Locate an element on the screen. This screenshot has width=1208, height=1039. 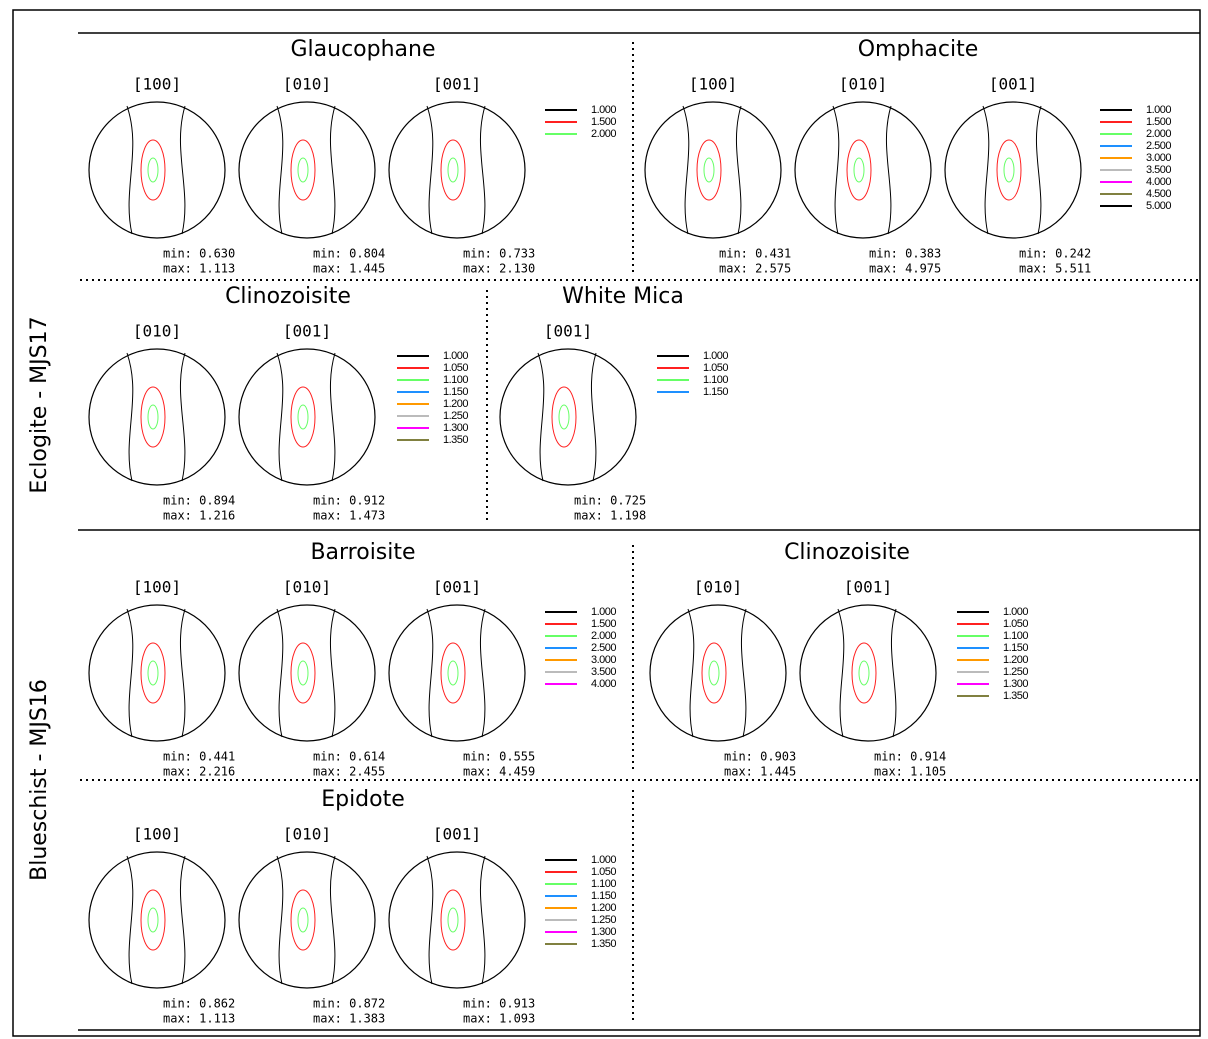
min-label: min: 0.894 is located at coordinates (199, 501).